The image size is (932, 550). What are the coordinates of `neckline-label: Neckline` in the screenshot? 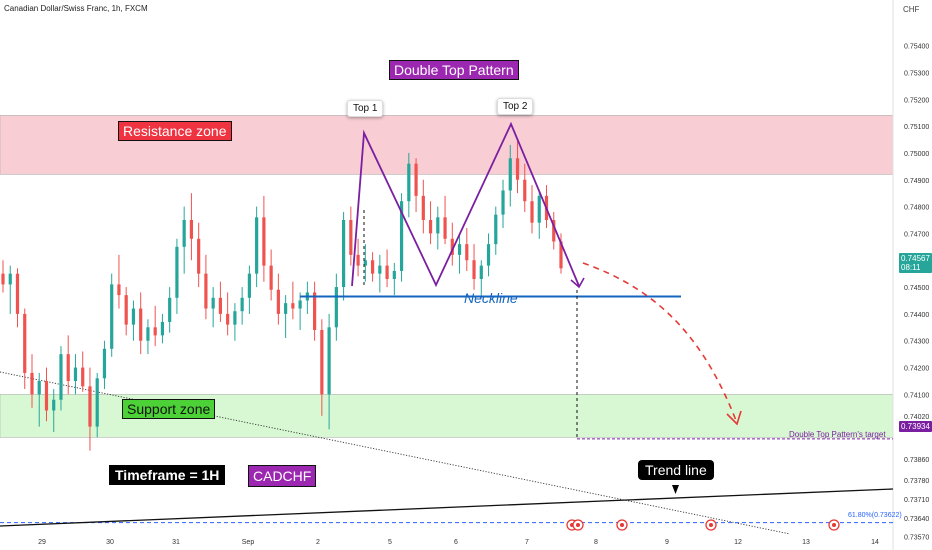 It's located at (491, 298).